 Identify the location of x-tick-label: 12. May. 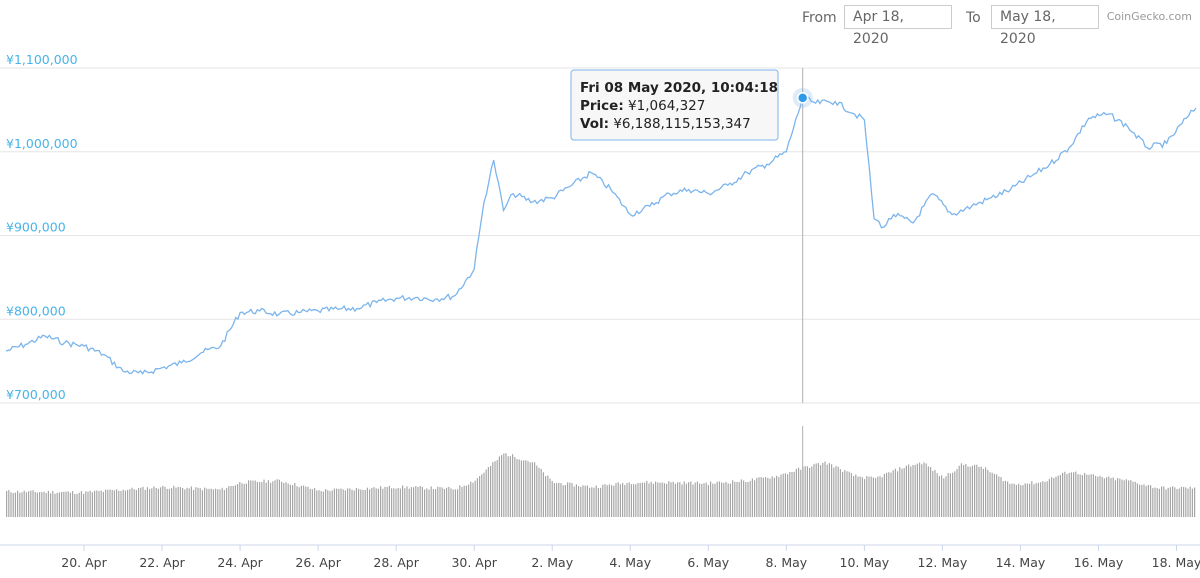
(943, 562).